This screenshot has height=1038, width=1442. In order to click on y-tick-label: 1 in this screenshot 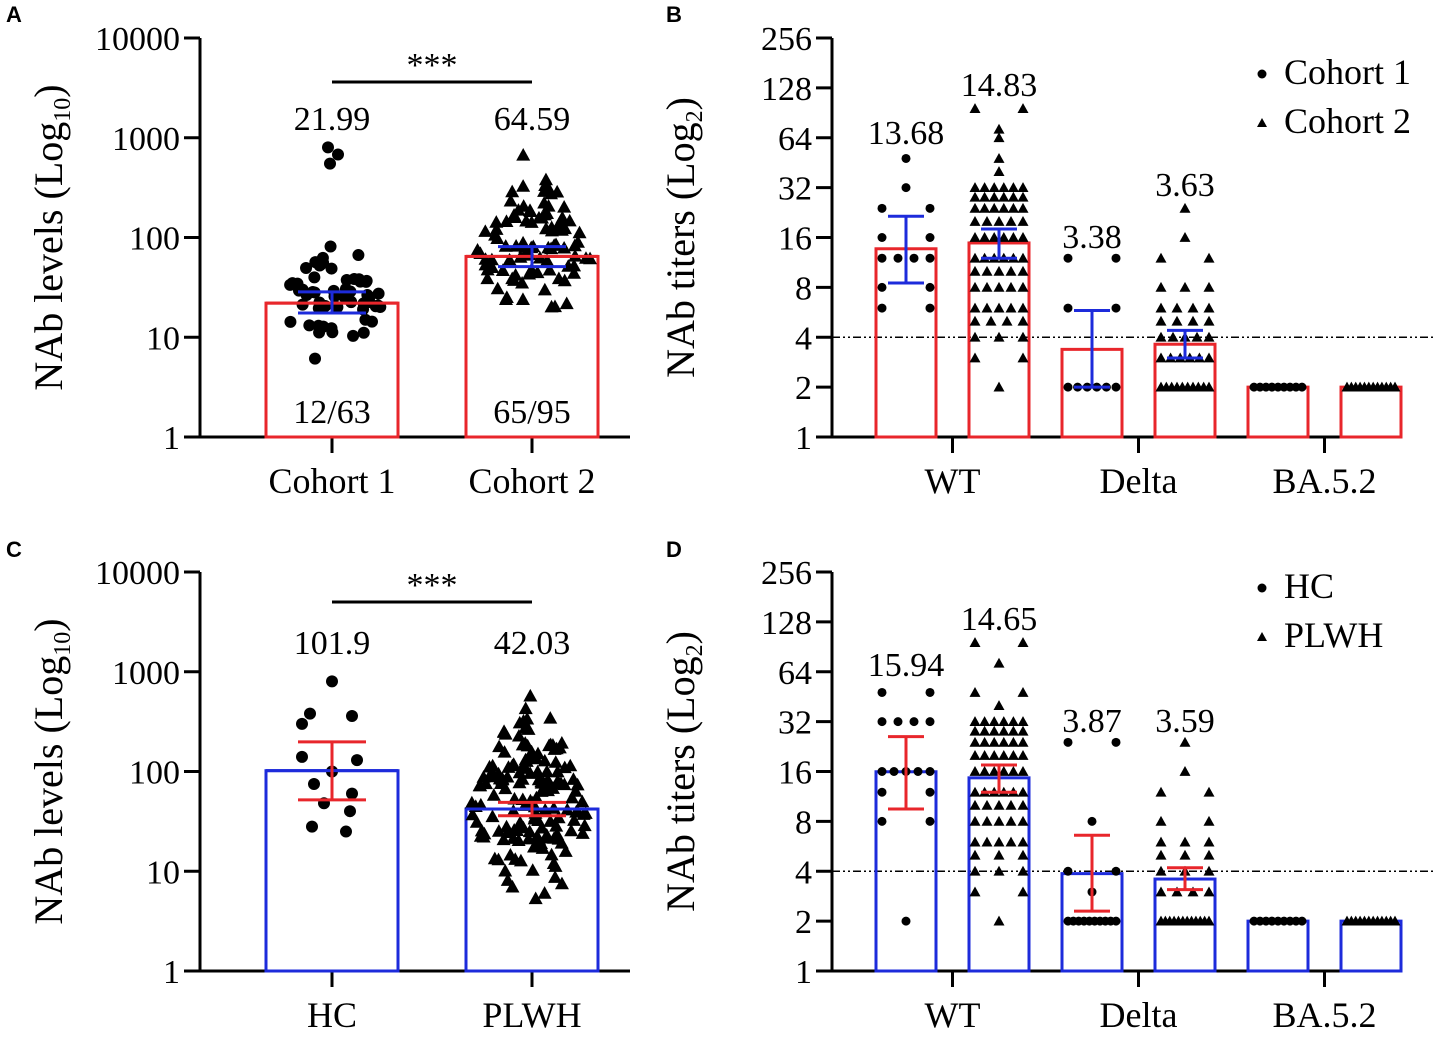, I will do `click(803, 438)`.